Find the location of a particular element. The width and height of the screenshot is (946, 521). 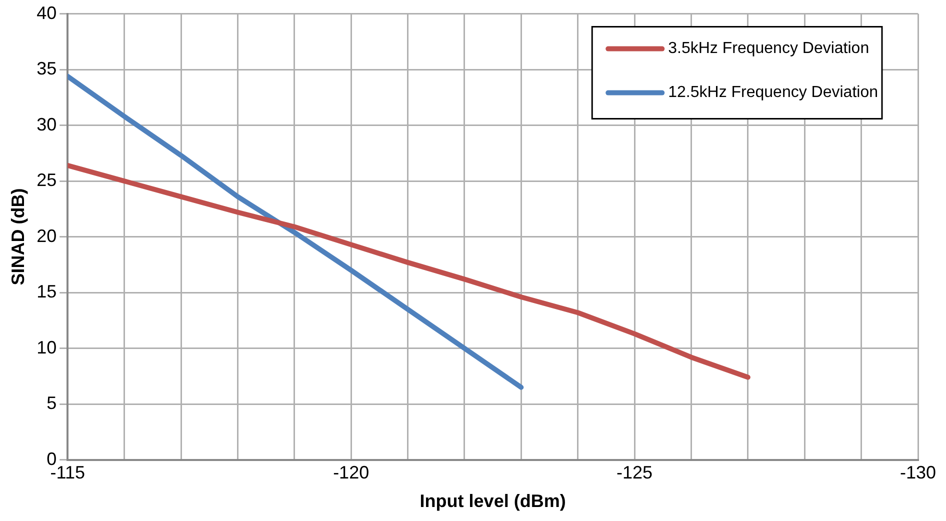

y-tick-label: 35 is located at coordinates (46, 68).